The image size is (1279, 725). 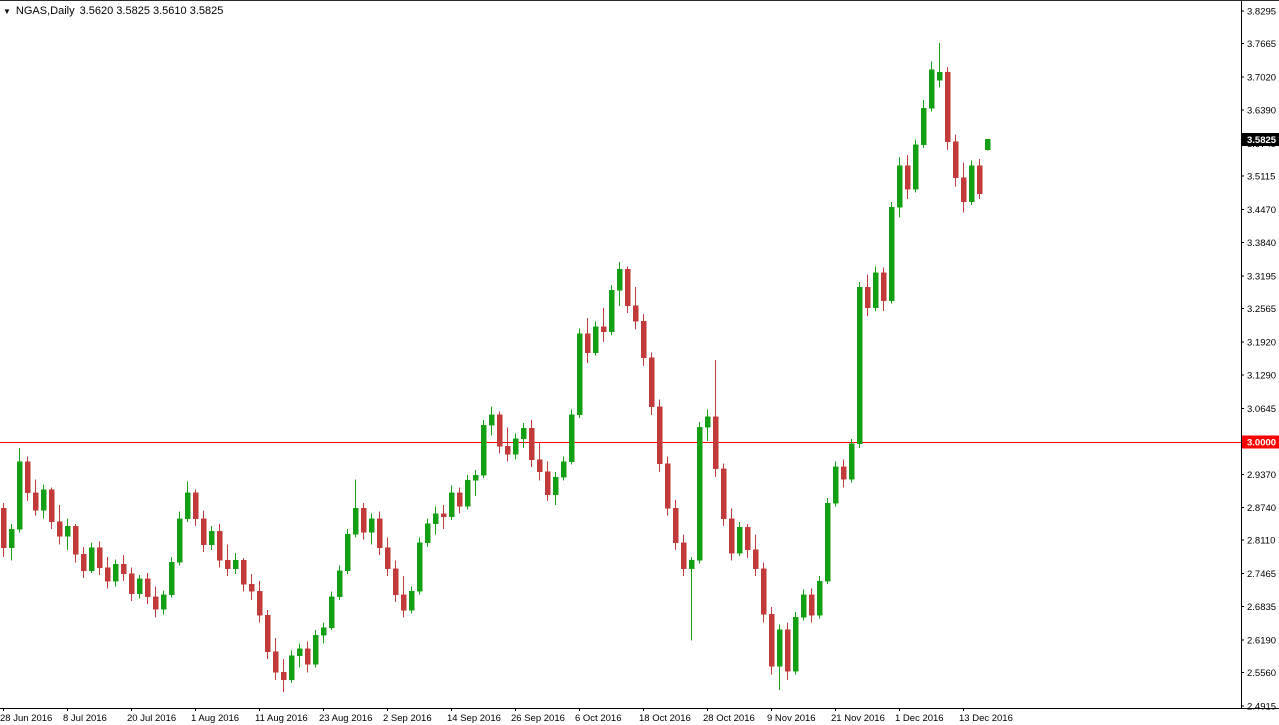 I want to click on svg-text: 3.0000, so click(x=1261, y=442).